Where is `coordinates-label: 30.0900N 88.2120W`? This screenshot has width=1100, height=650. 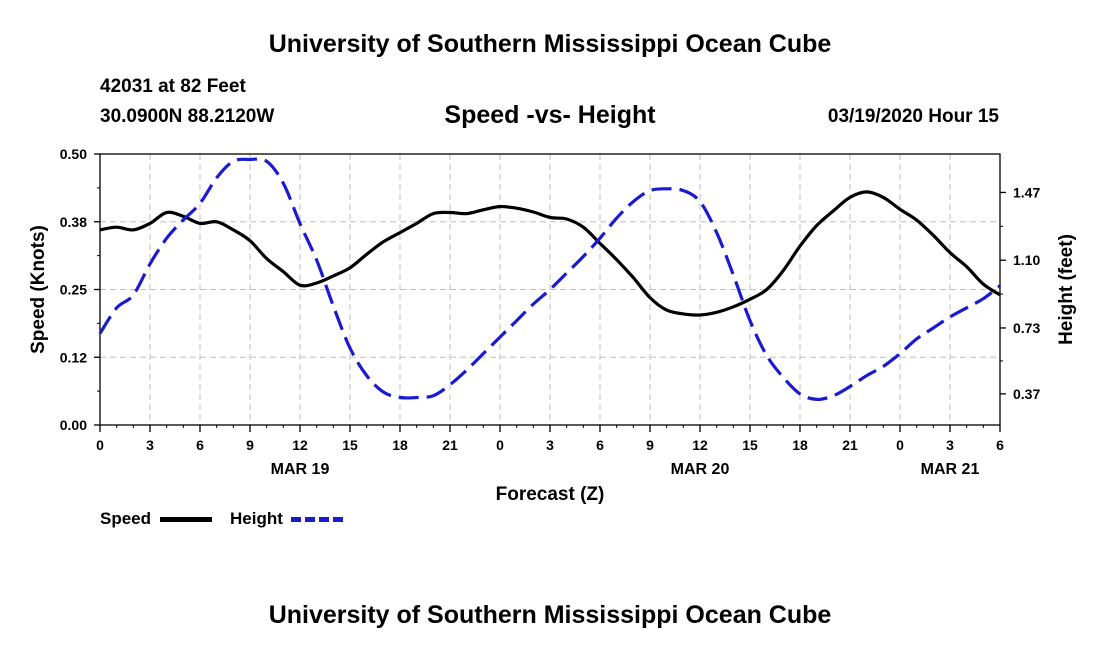
coordinates-label: 30.0900N 88.2120W is located at coordinates (187, 116).